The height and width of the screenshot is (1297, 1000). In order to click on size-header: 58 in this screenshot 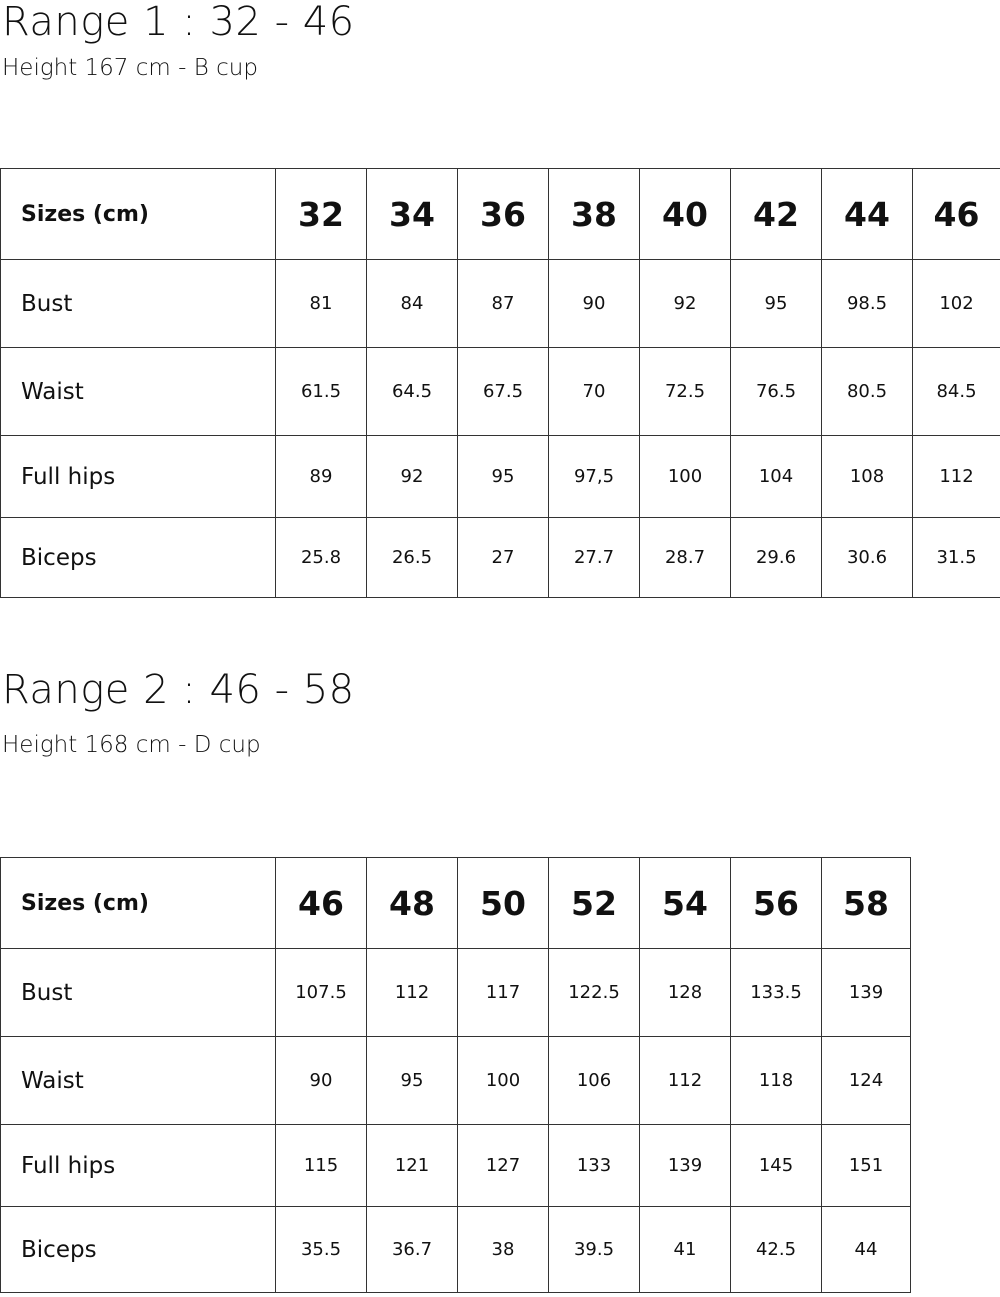, I will do `click(866, 903)`.